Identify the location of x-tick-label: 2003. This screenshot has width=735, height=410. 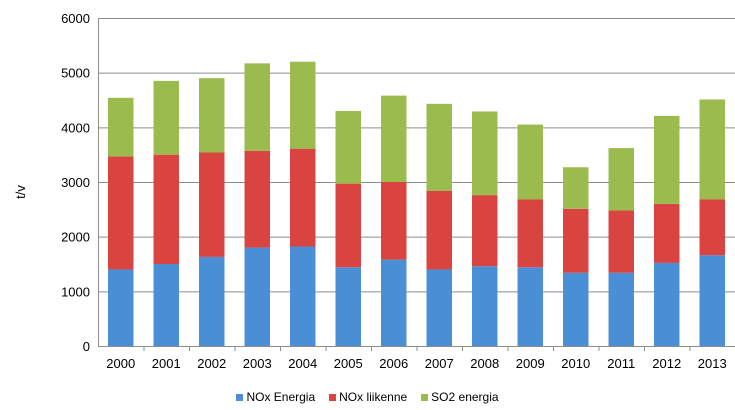
(257, 363).